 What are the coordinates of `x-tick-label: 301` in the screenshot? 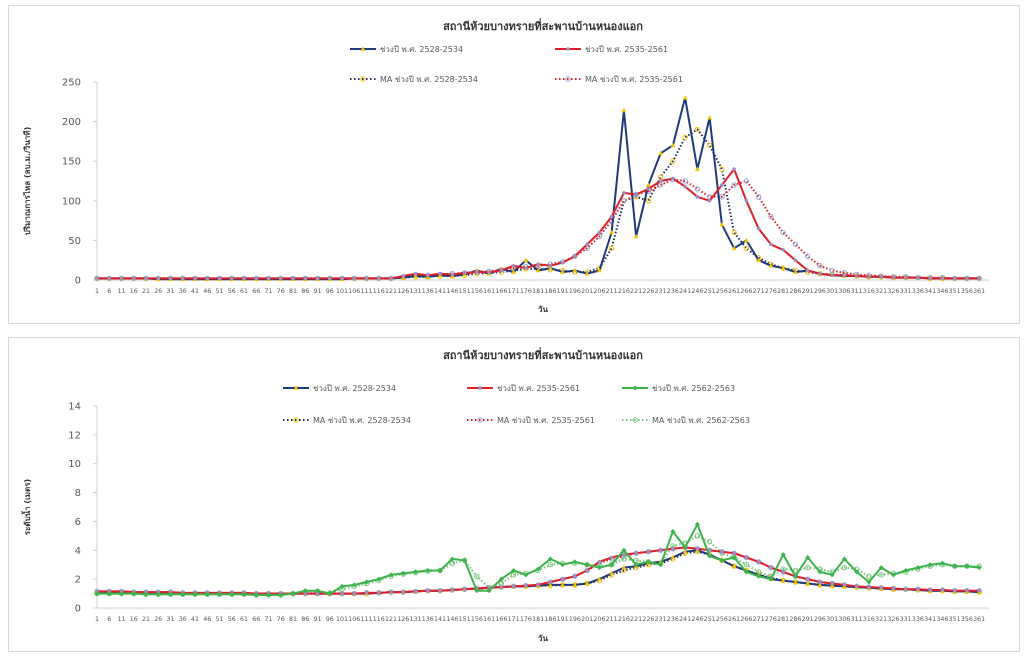 It's located at (832, 619).